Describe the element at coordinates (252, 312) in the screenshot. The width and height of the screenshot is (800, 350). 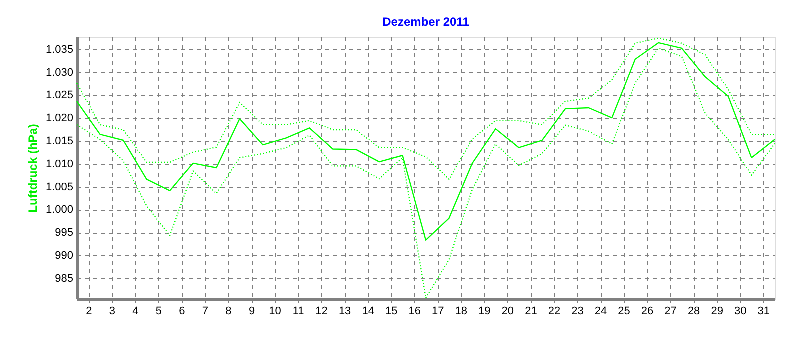
I see `x-tick-label: 9` at that location.